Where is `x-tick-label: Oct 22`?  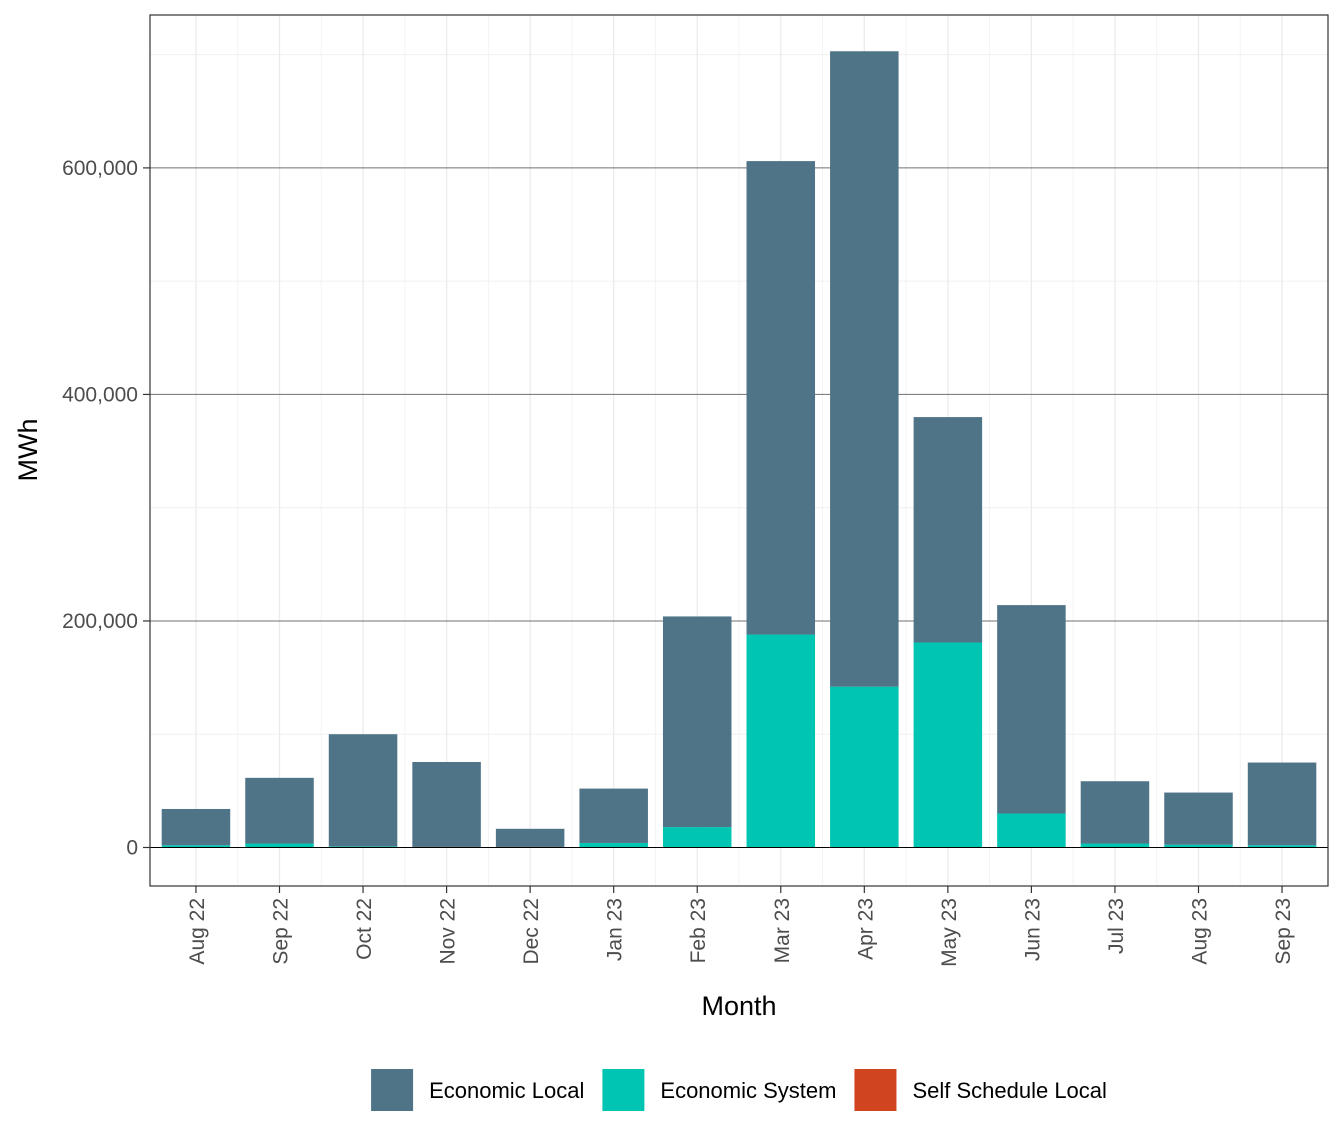
x-tick-label: Oct 22 is located at coordinates (364, 929).